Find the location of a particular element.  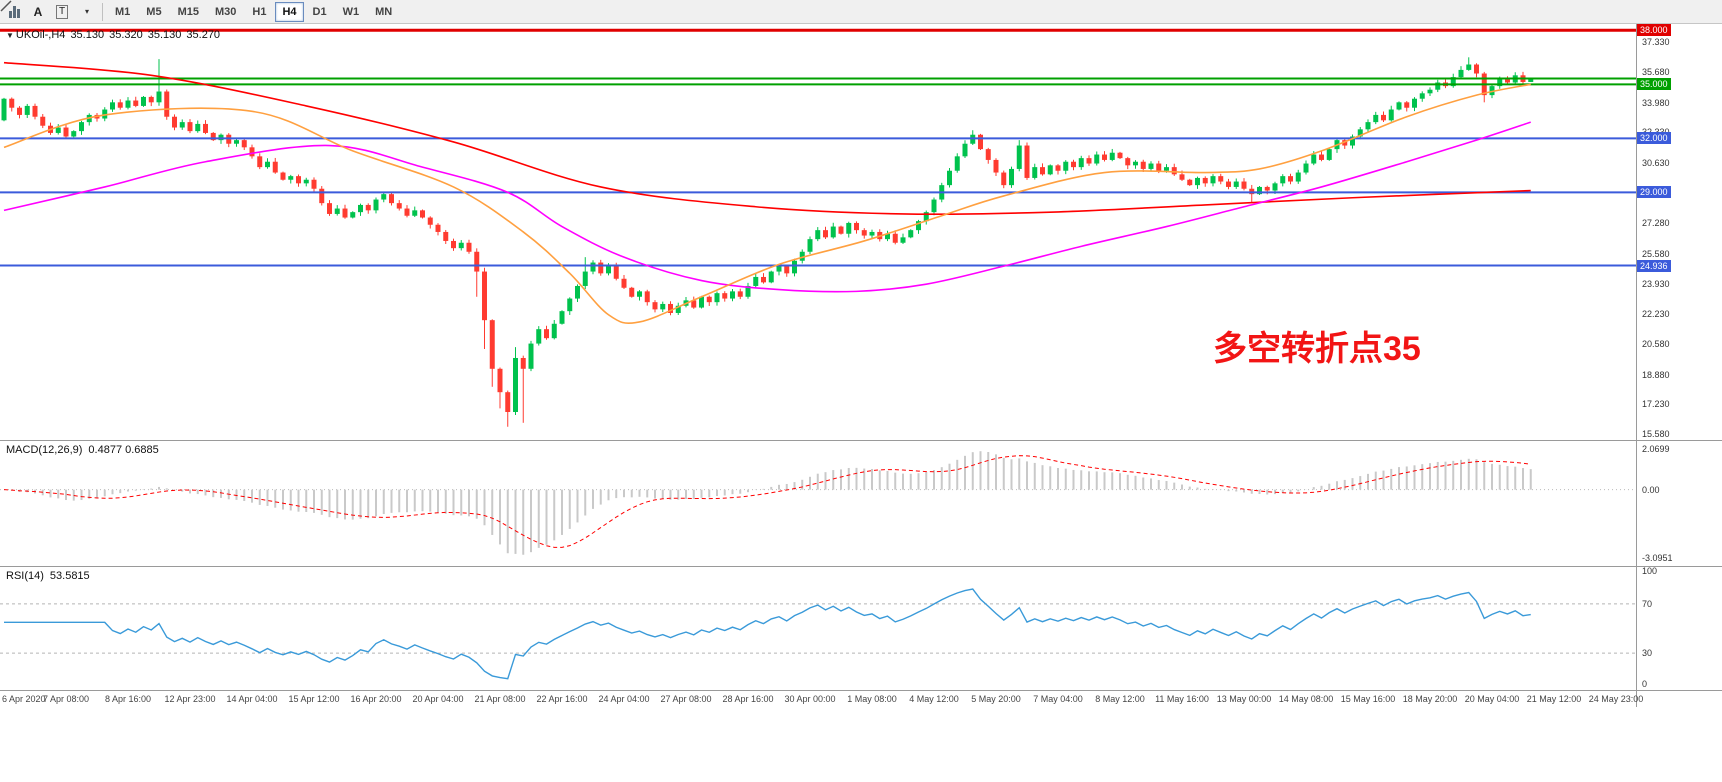

tf-button-m30: M30 is located at coordinates (225, 12).